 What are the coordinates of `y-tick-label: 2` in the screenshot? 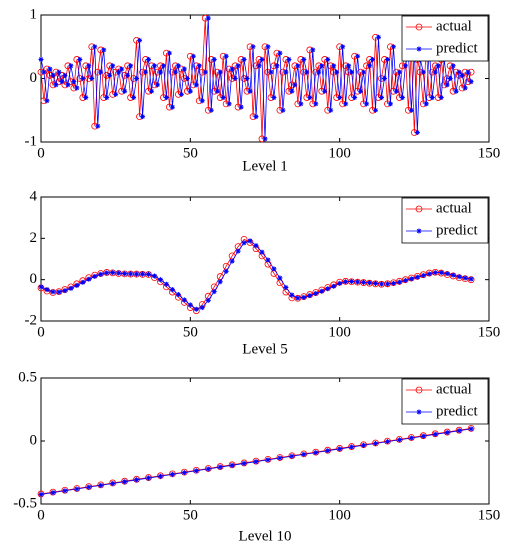 It's located at (34, 238).